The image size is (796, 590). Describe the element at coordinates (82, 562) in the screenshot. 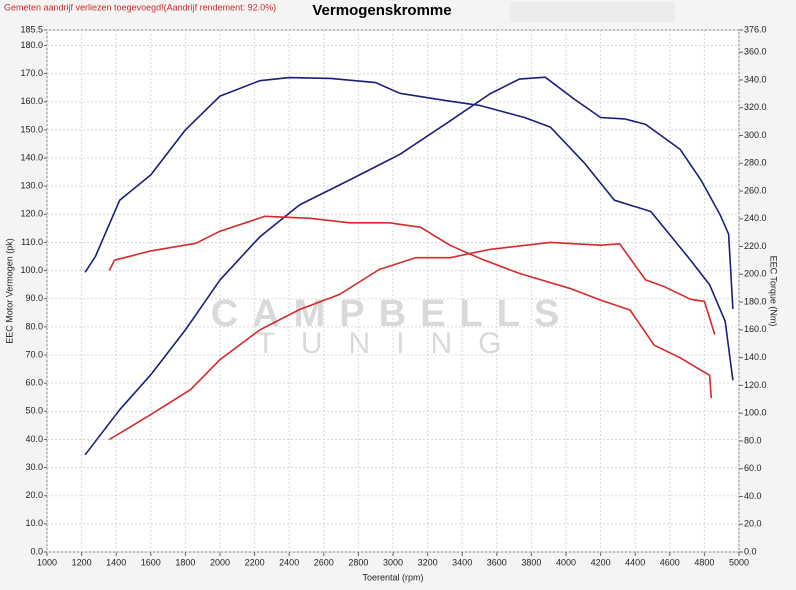

I see `x-tick-label: 1200` at that location.